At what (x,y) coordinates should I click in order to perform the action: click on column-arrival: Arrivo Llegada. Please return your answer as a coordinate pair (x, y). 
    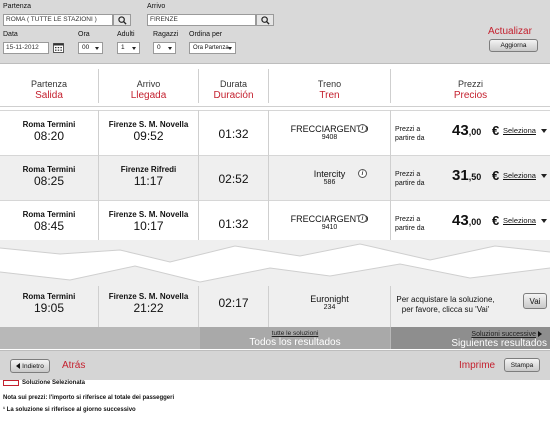
    Looking at the image, I should click on (148, 90).